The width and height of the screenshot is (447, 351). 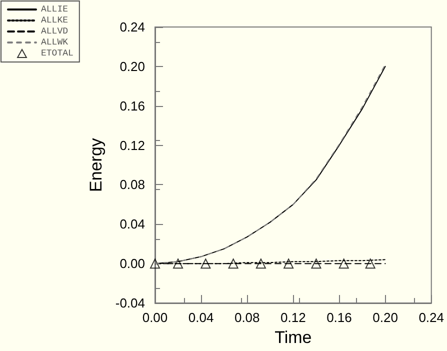 What do you see at coordinates (132, 264) in the screenshot?
I see `y-tick-label: 0.00` at bounding box center [132, 264].